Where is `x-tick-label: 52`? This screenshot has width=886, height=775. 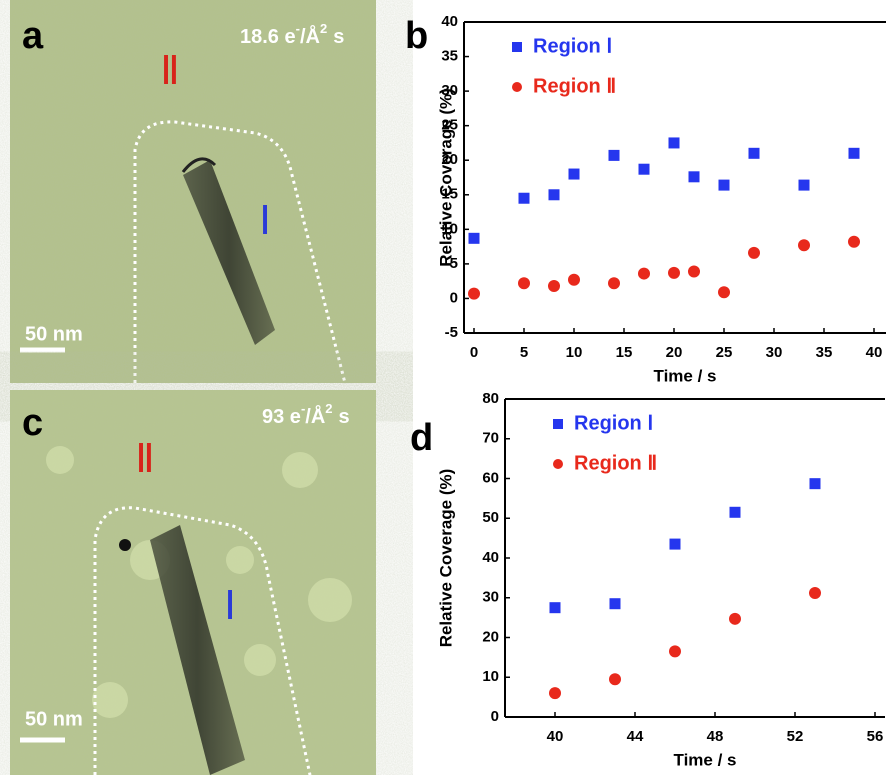 x-tick-label: 52 is located at coordinates (795, 736).